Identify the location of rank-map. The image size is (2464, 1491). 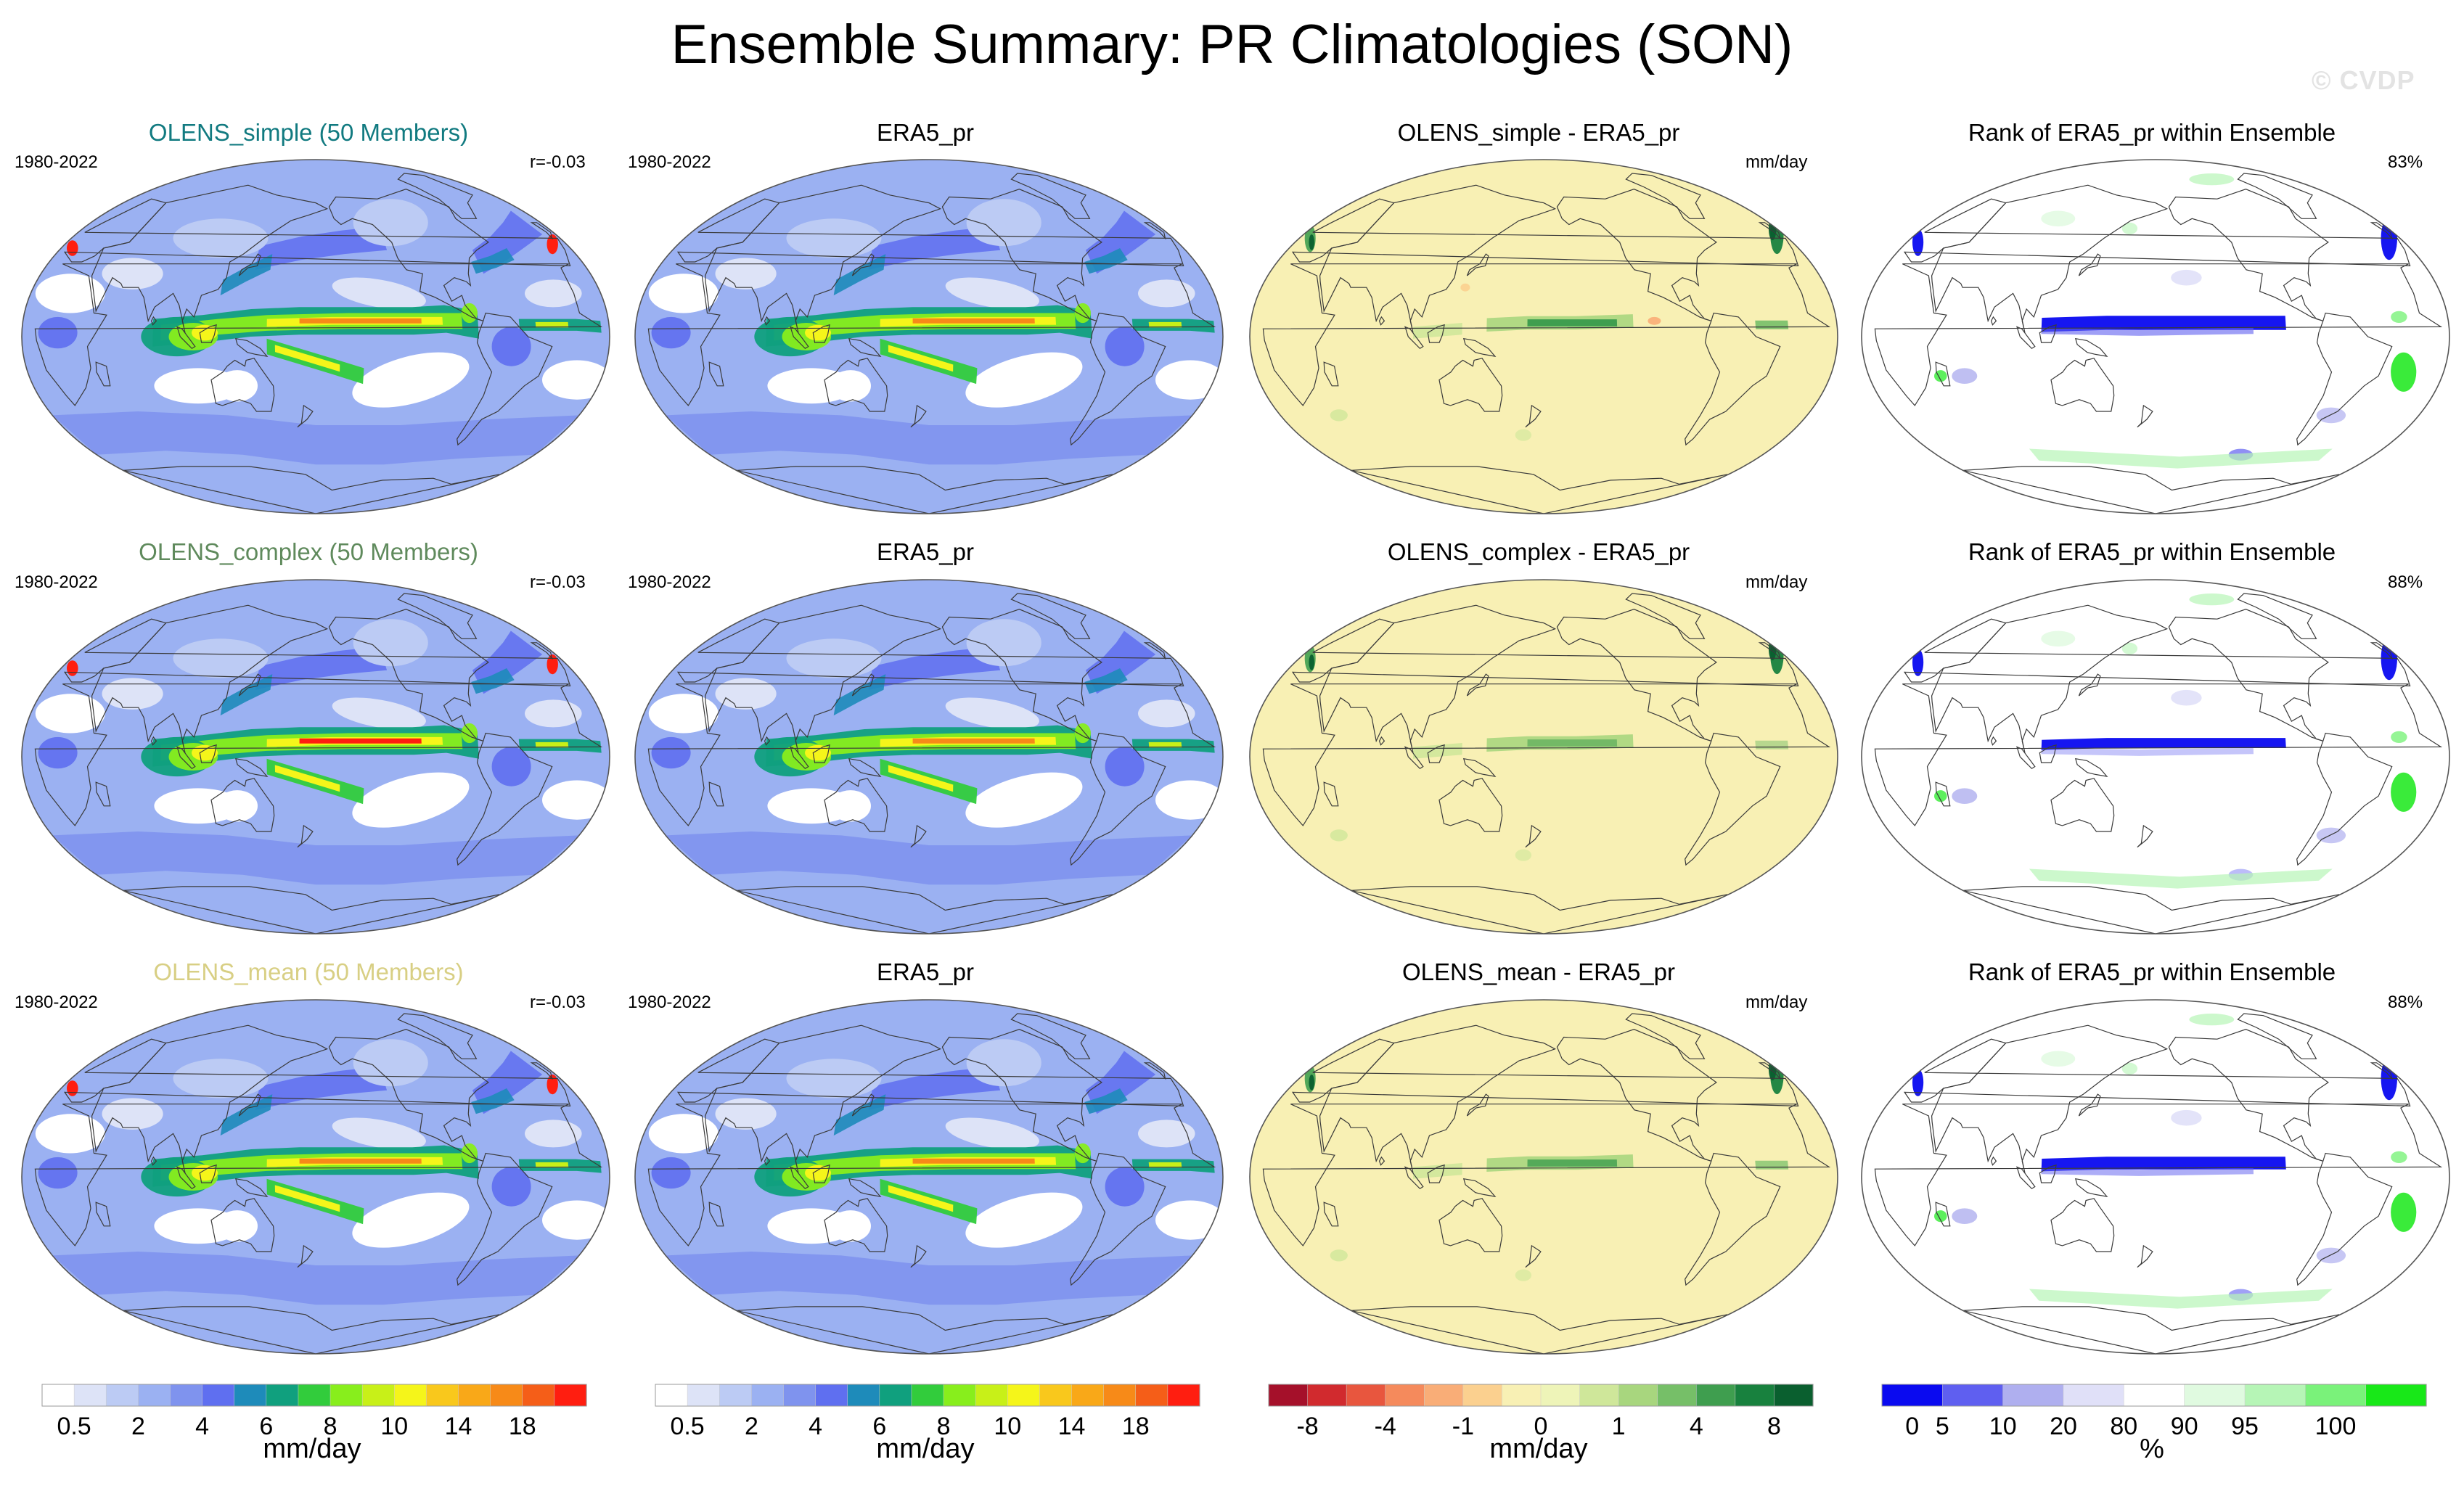
(2155, 1177).